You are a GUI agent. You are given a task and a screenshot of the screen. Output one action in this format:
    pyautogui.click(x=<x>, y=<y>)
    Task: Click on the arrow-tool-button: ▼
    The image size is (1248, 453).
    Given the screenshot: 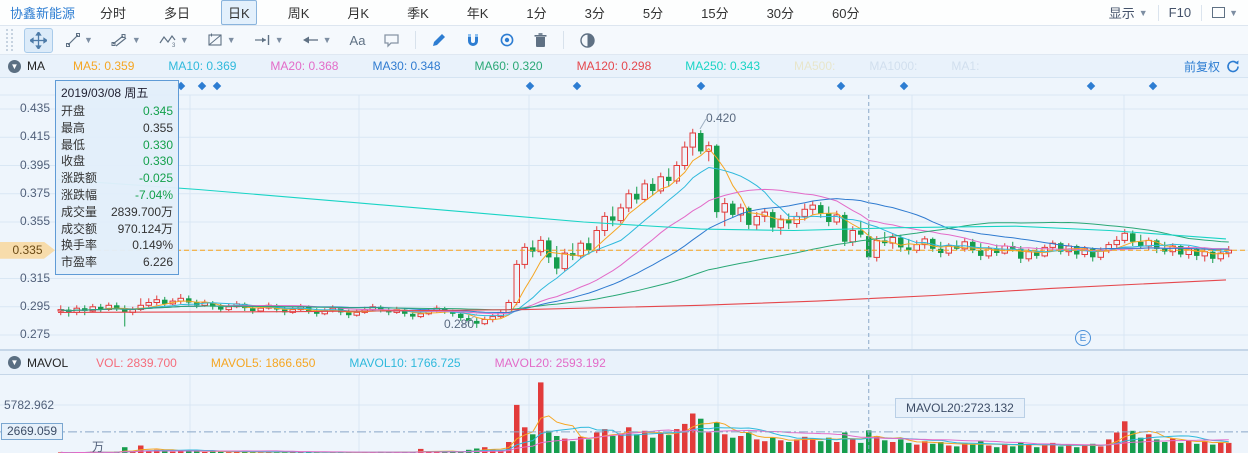 What is the action you would take?
    pyautogui.click(x=317, y=40)
    